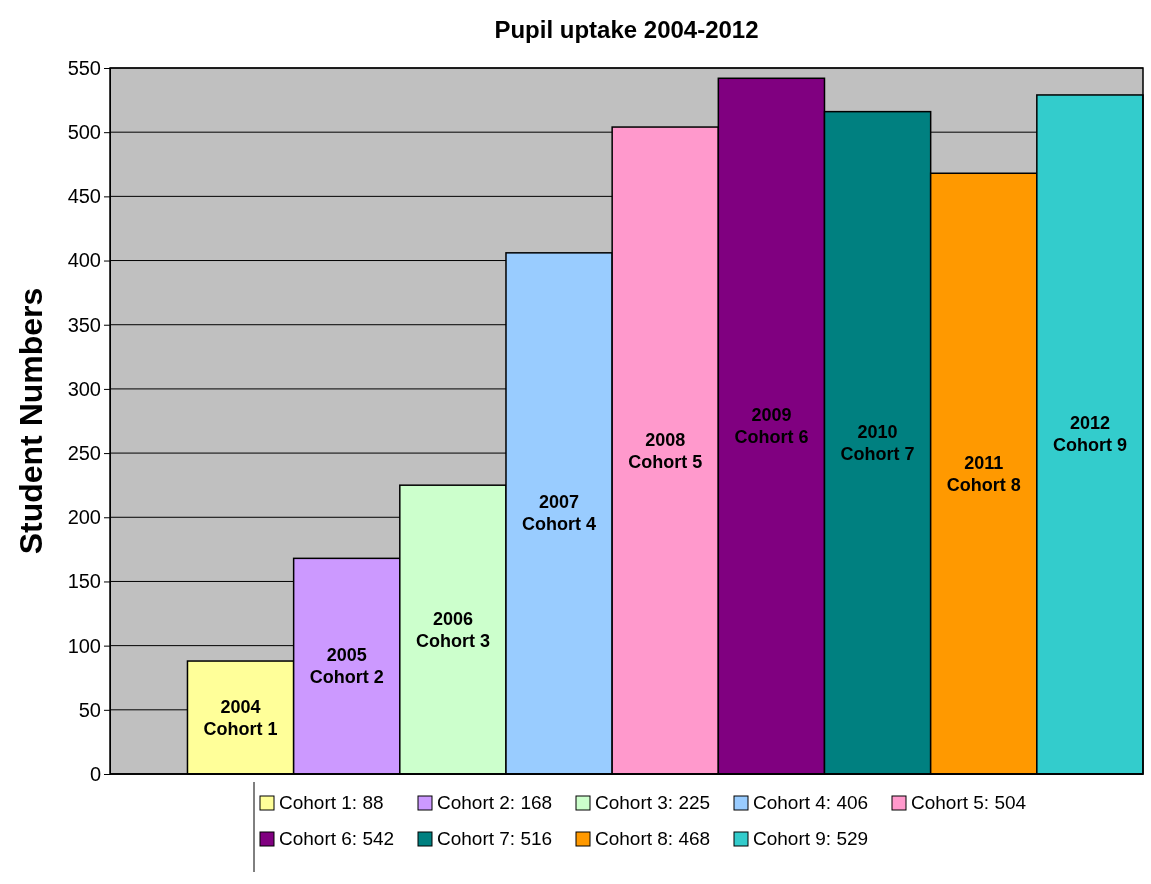  I want to click on legend-label: Cohort 9: 529, so click(811, 838).